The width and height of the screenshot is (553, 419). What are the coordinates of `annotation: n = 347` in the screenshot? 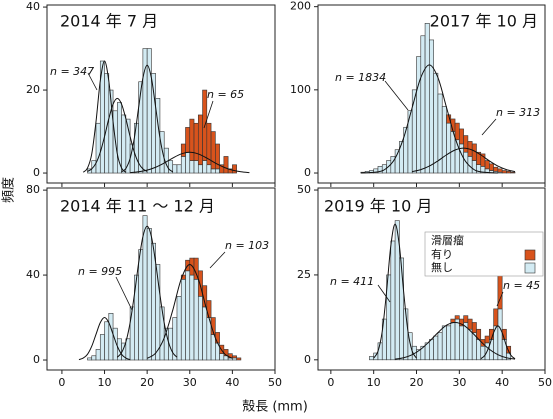 It's located at (72, 71).